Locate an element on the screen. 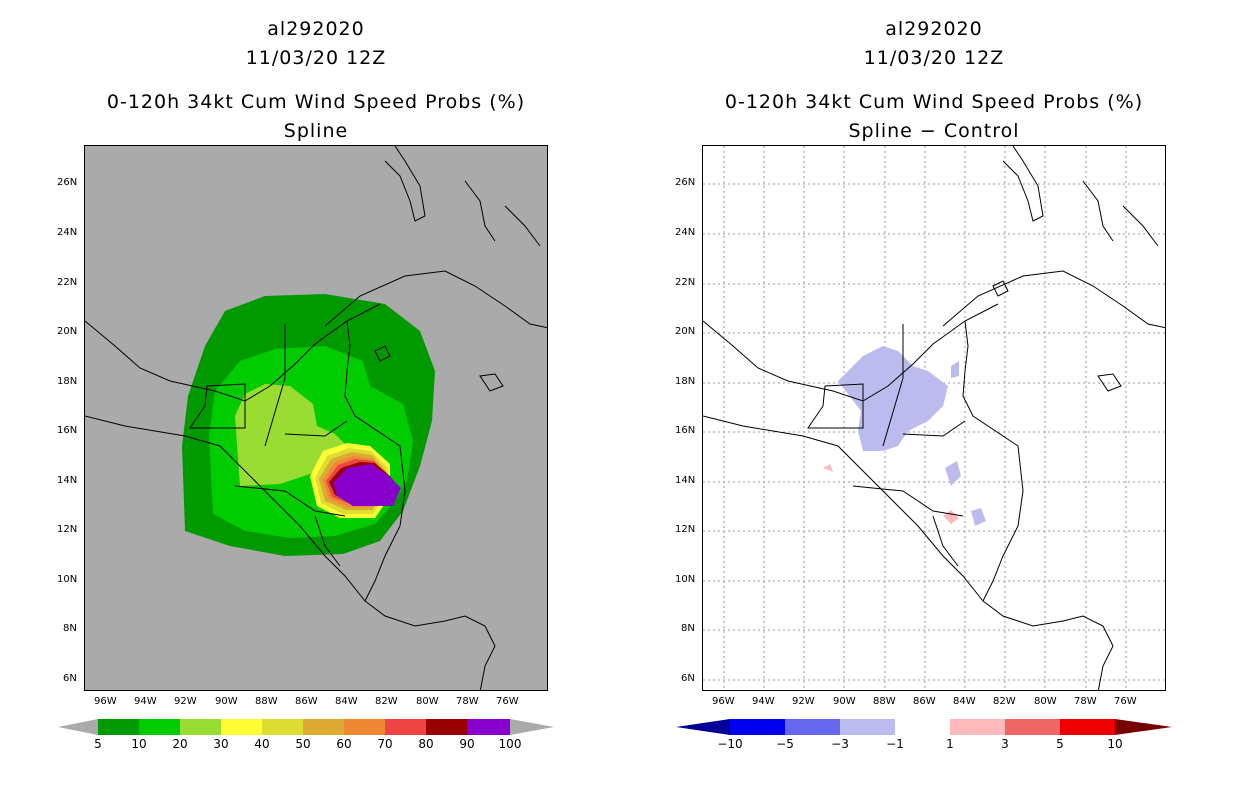 This screenshot has width=1236, height=800. right-storm-id: al292020 is located at coordinates (934, 29).